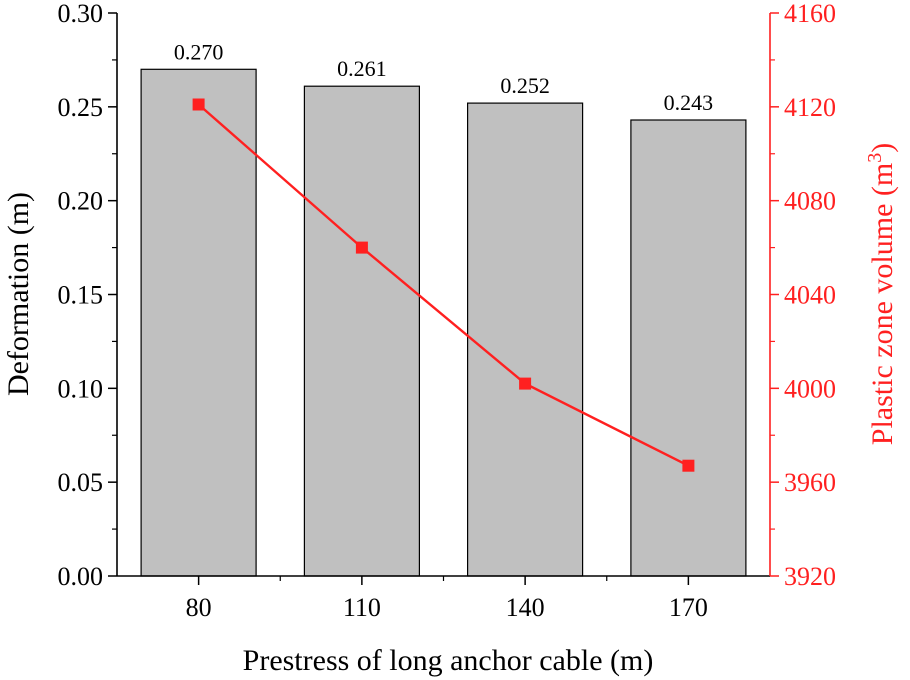 The height and width of the screenshot is (680, 910). What do you see at coordinates (81, 482) in the screenshot?
I see `left-tick-label: 0.05` at bounding box center [81, 482].